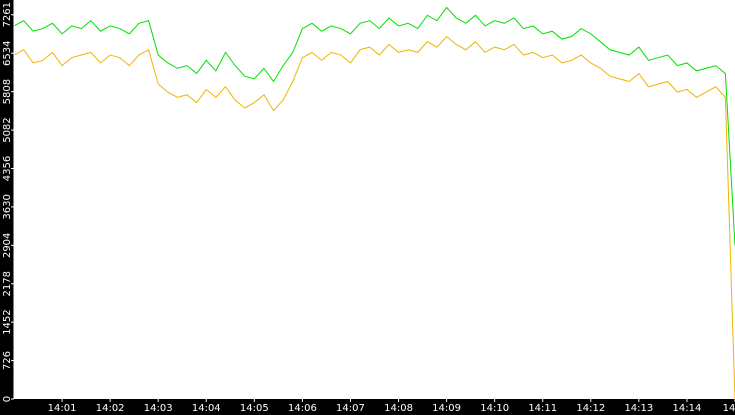 The image size is (735, 415). Describe the element at coordinates (542, 408) in the screenshot. I see `x-tick-label: 14:11` at that location.